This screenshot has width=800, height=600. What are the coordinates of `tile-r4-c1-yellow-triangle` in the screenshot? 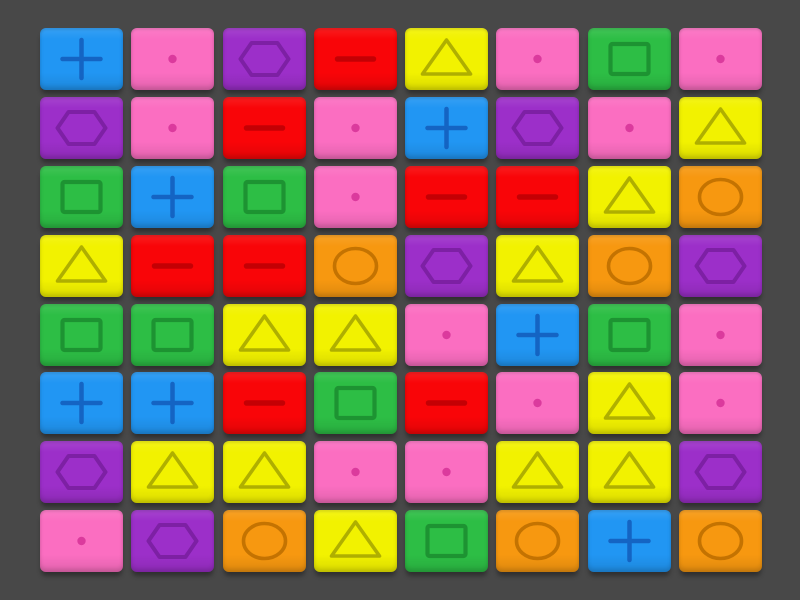 It's located at (81, 265).